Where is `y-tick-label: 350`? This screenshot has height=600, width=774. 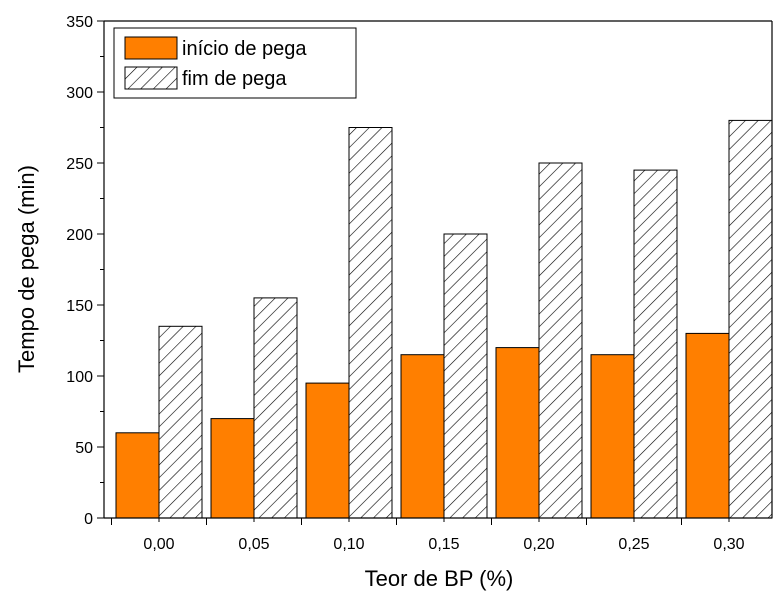
y-tick-label: 350 is located at coordinates (79, 22).